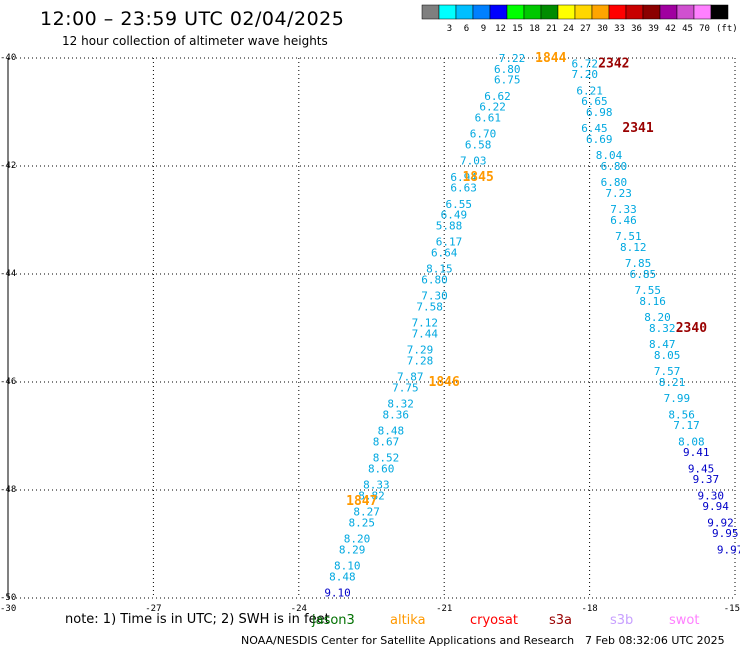 The width and height of the screenshot is (740, 650). I want to click on color-scale-label: 12, so click(500, 29).